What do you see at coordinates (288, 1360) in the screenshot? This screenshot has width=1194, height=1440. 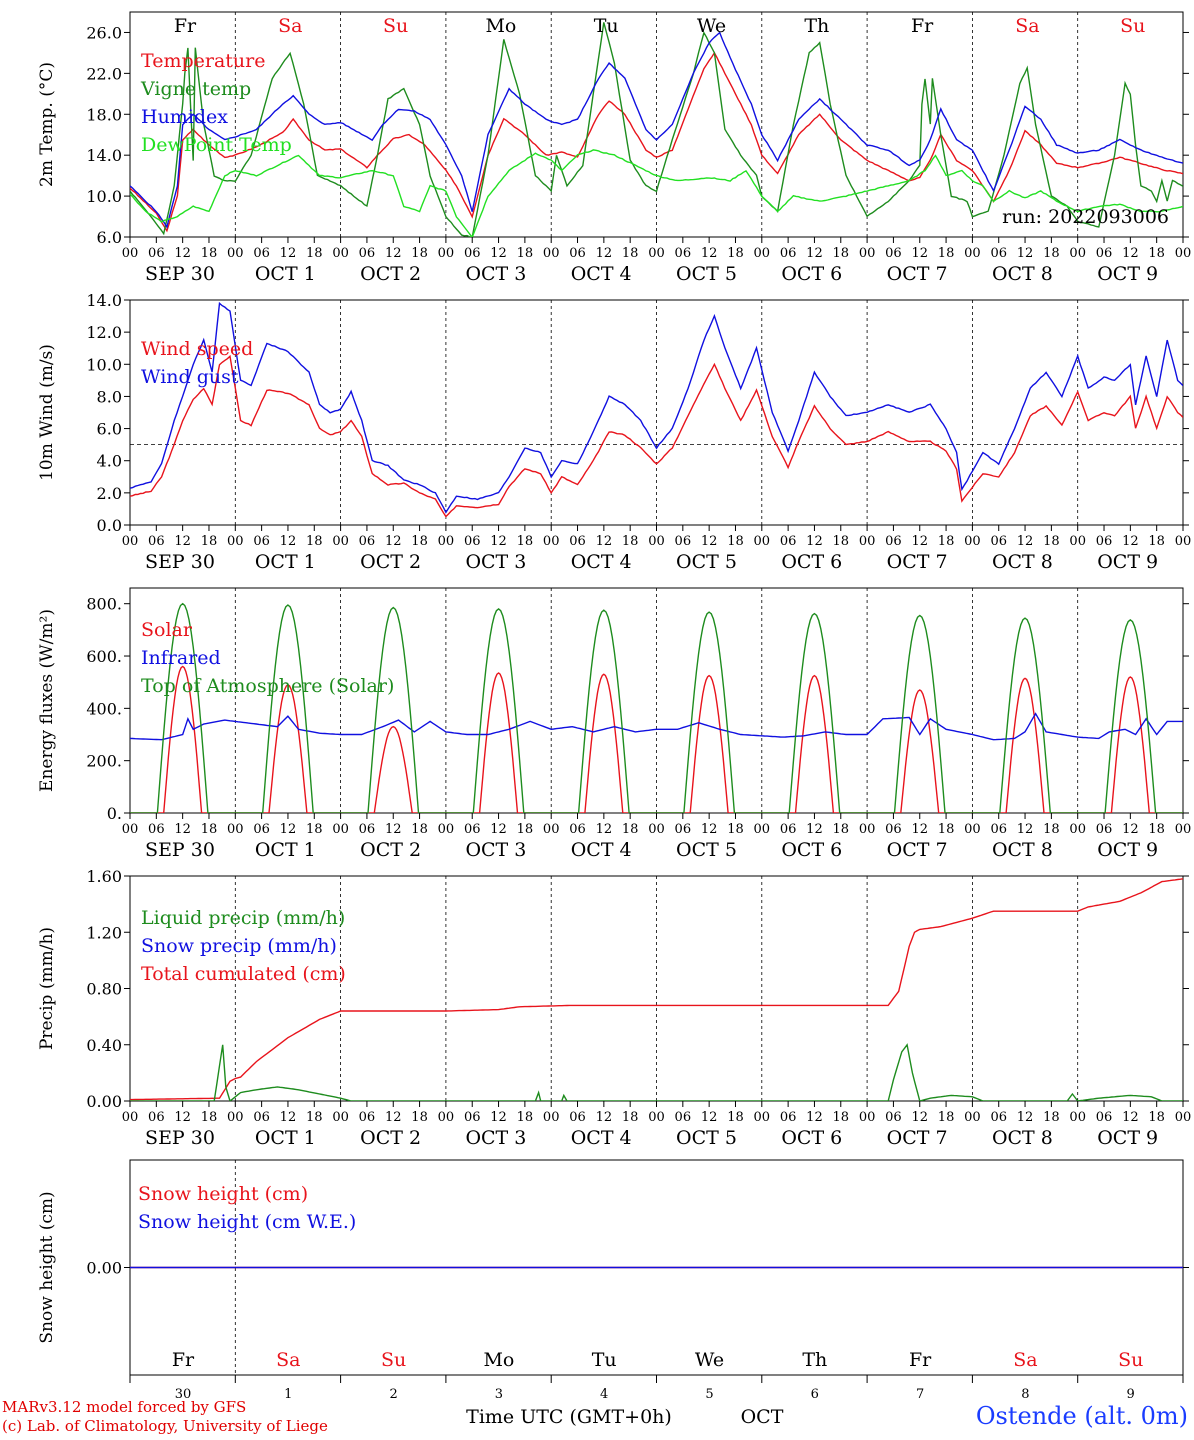 I see `weekday-label: Sa` at bounding box center [288, 1360].